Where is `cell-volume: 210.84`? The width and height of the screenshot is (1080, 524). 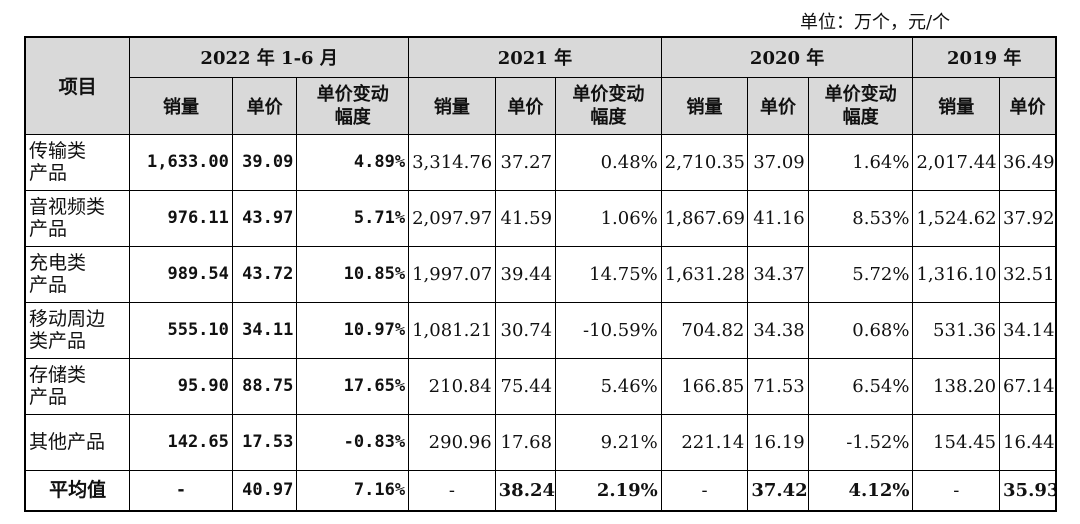
cell-volume: 210.84 is located at coordinates (452, 386).